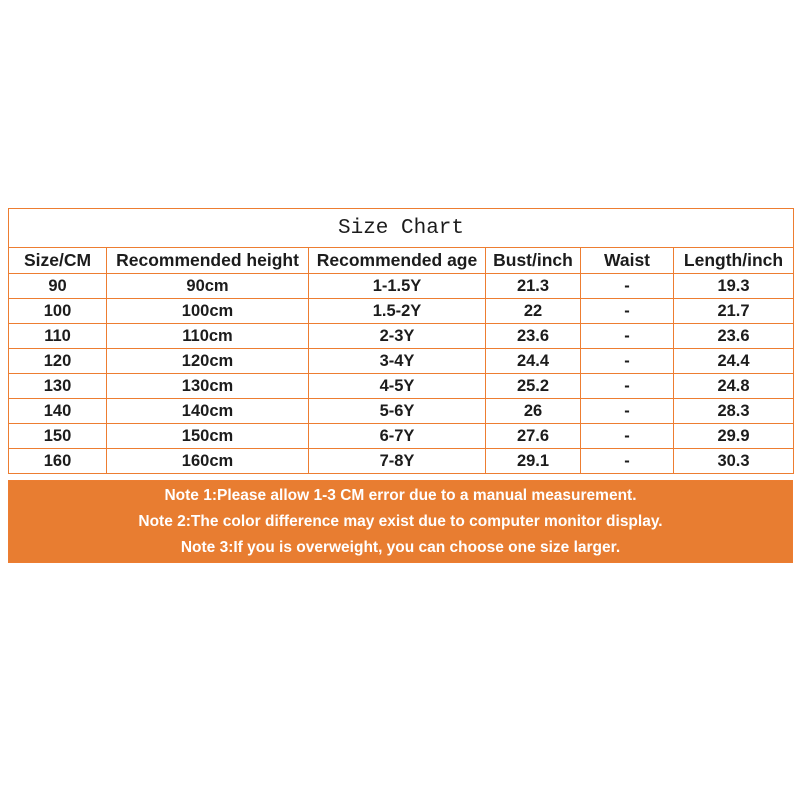  Describe the element at coordinates (57, 361) in the screenshot. I see `table-cell: 120` at that location.